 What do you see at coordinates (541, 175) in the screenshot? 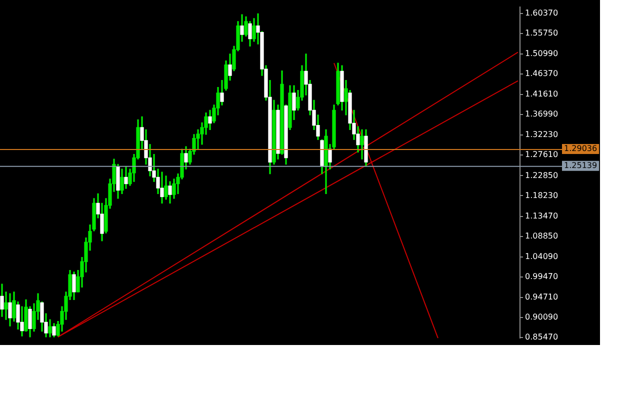
I see `y-tick-label: 1.22850` at bounding box center [541, 175].